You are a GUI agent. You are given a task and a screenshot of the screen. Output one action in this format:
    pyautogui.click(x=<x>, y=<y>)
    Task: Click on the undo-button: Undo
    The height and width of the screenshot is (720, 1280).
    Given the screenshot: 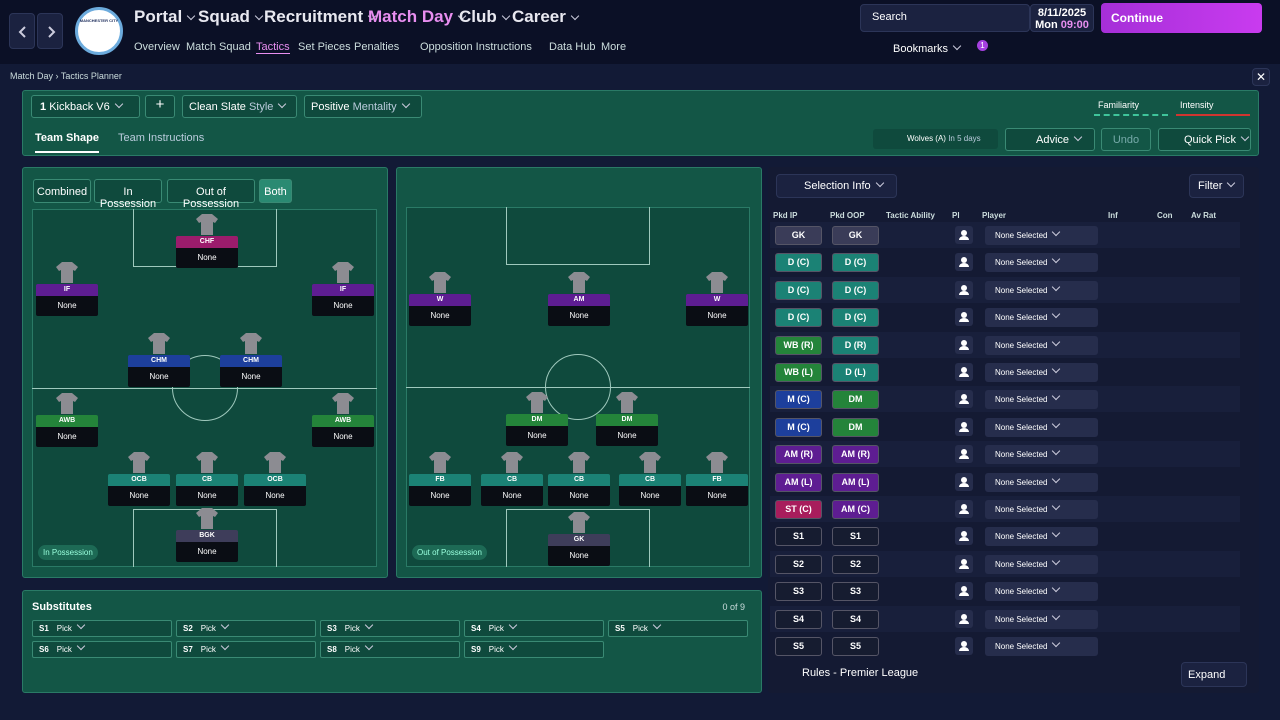 What is the action you would take?
    pyautogui.click(x=1126, y=139)
    